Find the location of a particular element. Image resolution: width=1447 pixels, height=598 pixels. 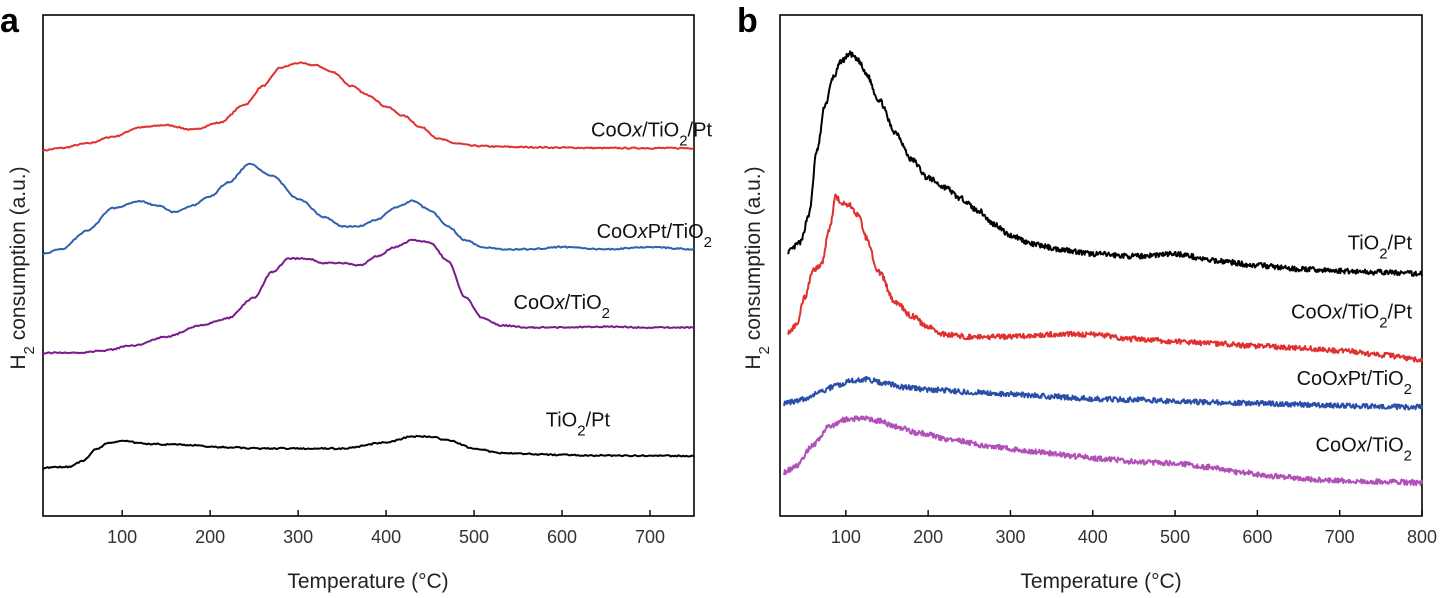

panel-b-y-axis-title: H2 consumption (a.u.) is located at coordinates (757, 267).